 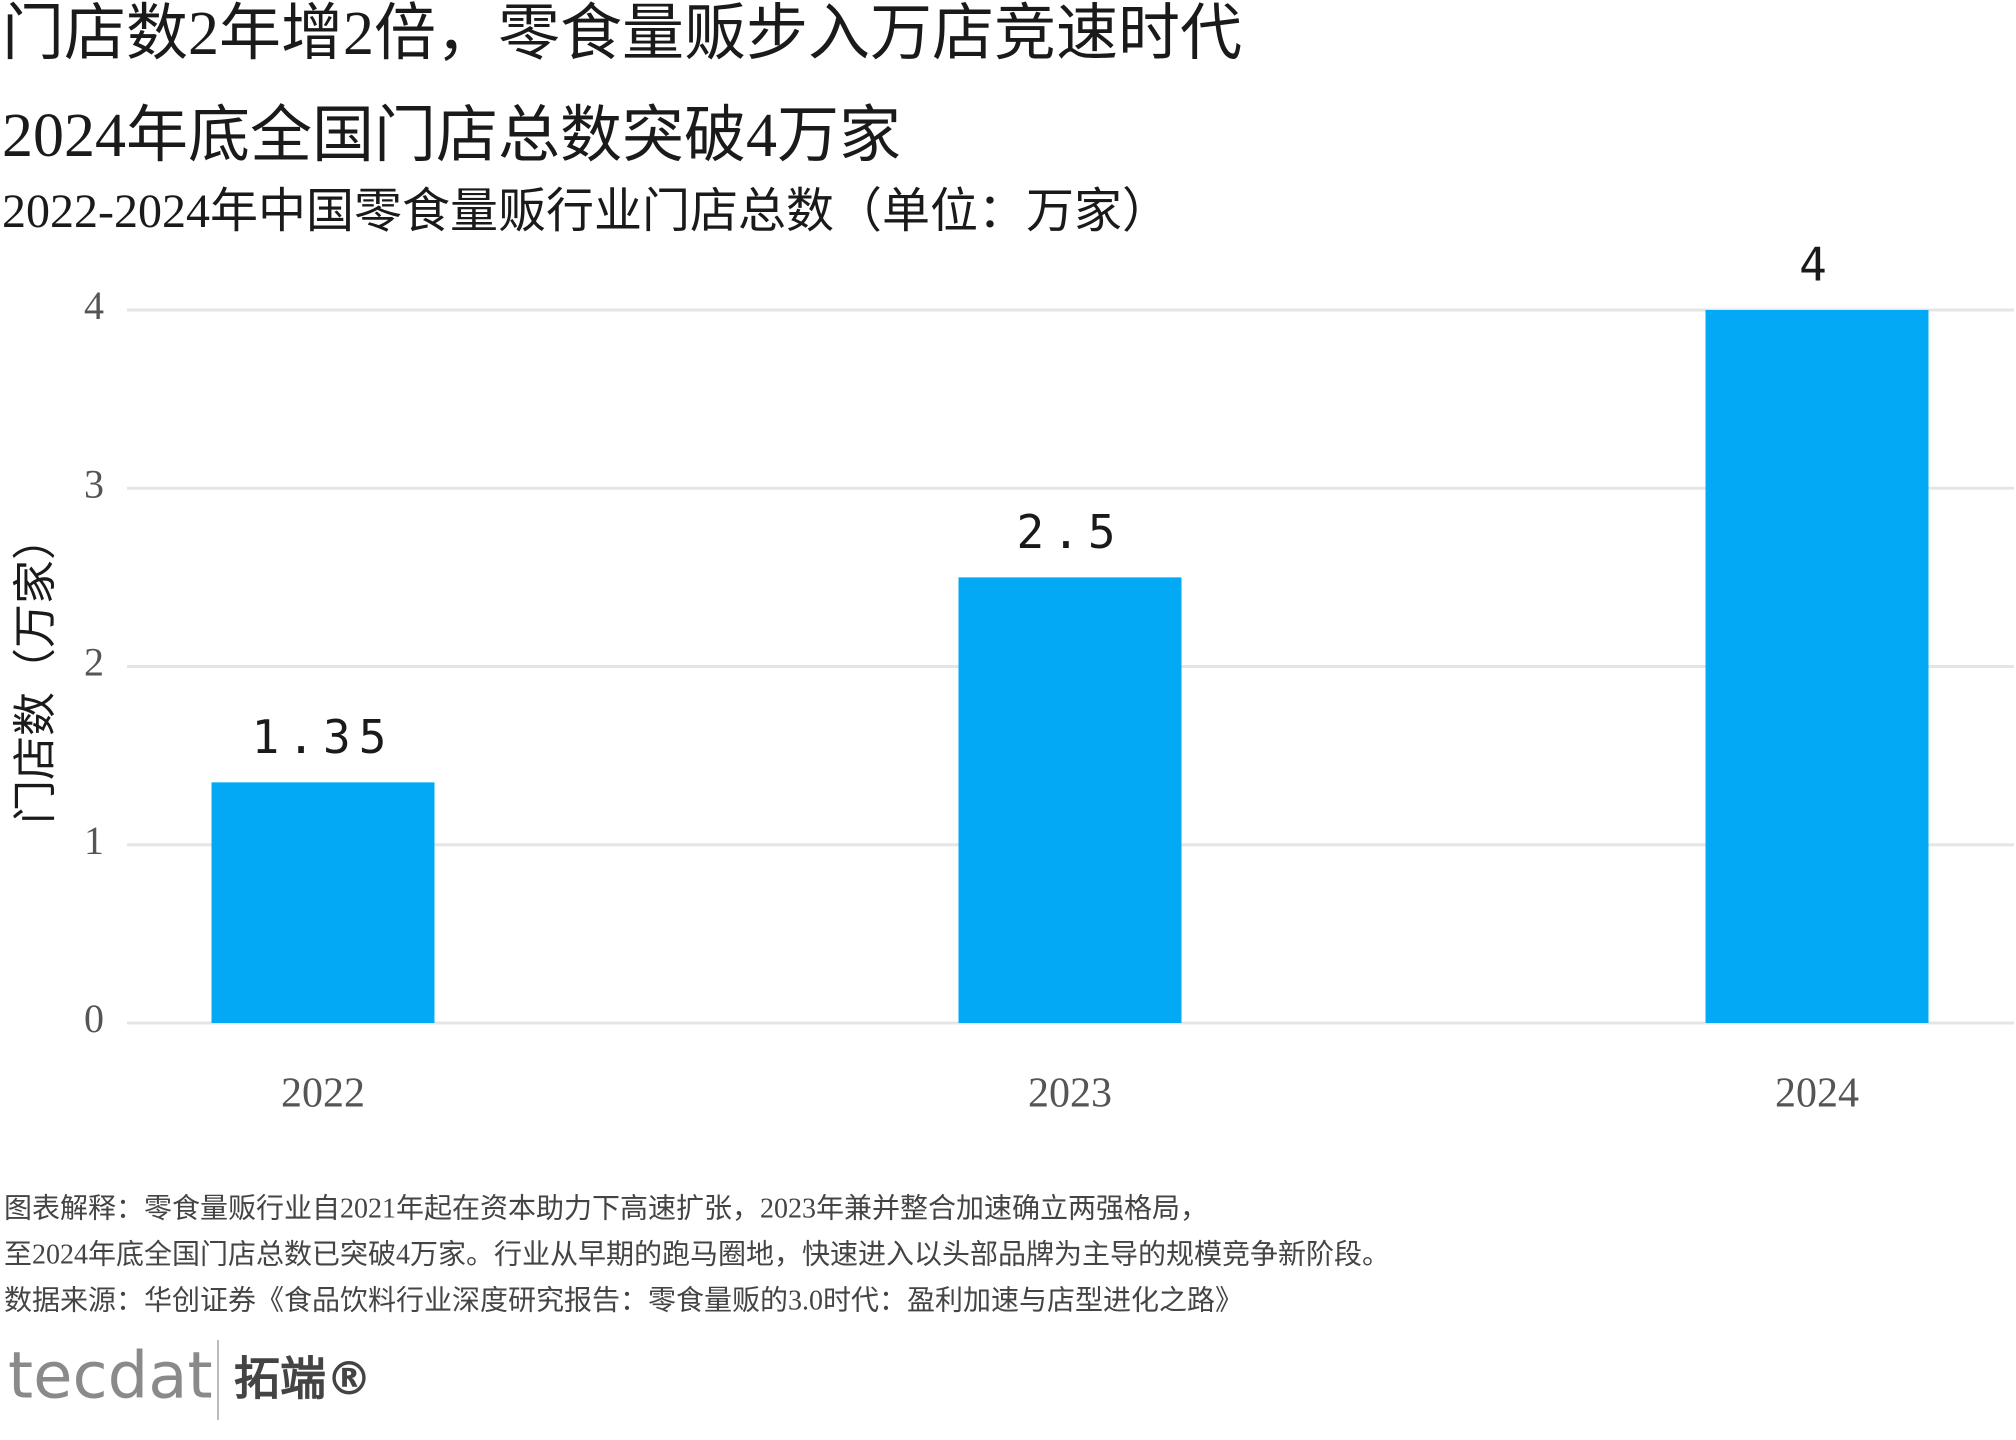 What do you see at coordinates (94, 305) in the screenshot?
I see `y-tick-label: 4` at bounding box center [94, 305].